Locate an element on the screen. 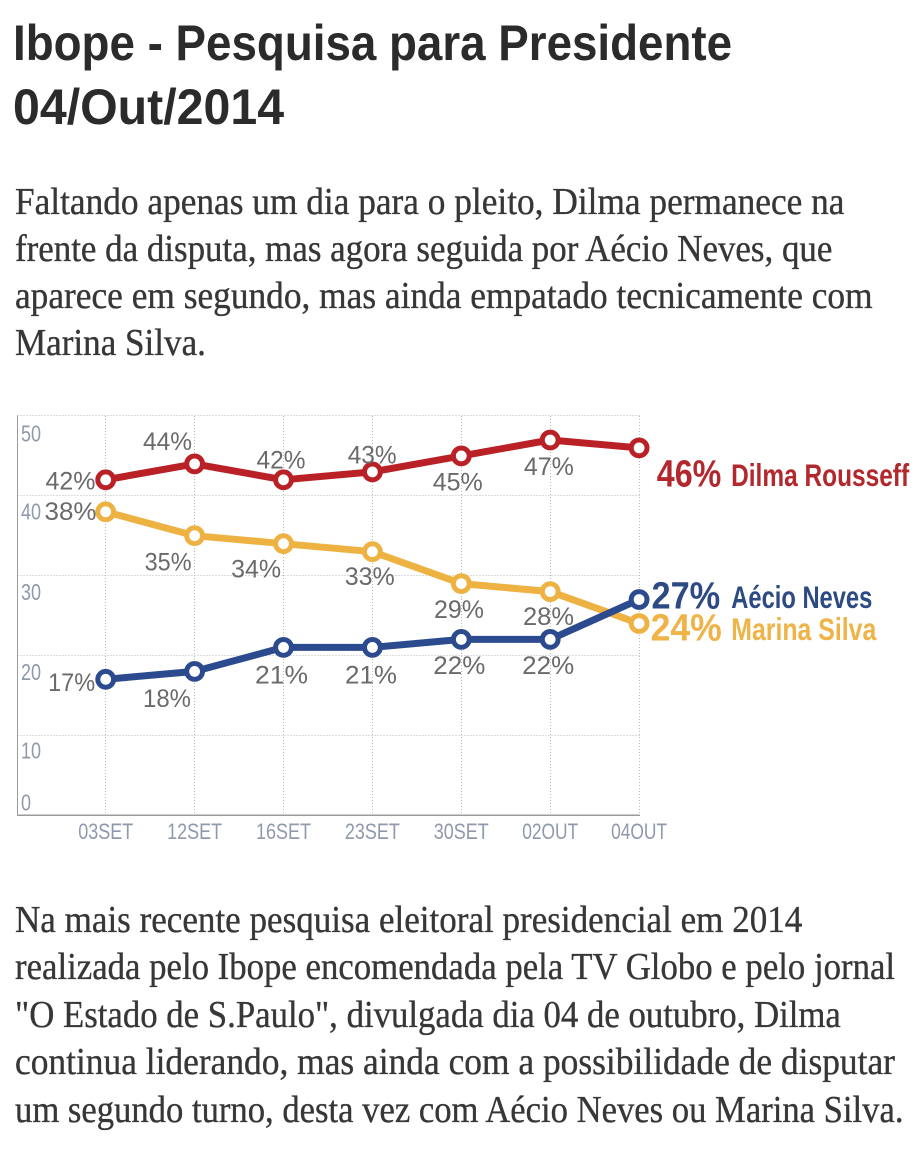  svg-text: Marina Silva is located at coordinates (803, 629).